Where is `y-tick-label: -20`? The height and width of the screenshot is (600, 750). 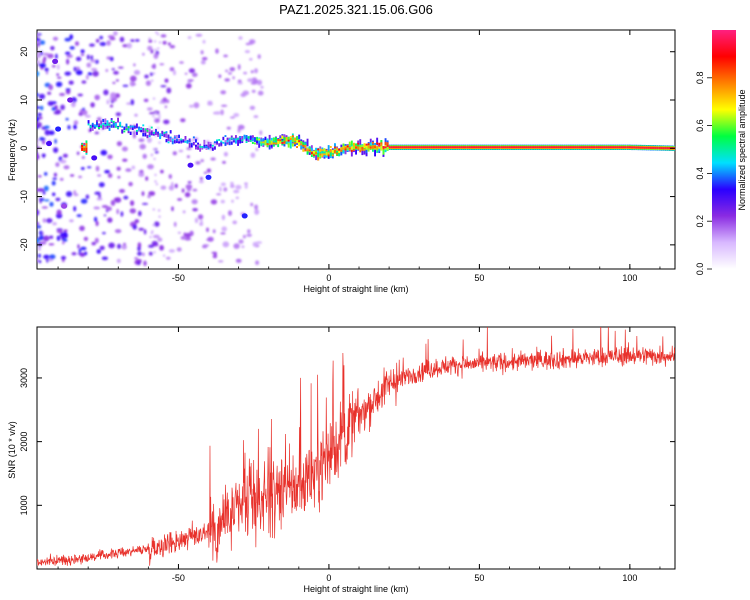 y-tick-label: -20 is located at coordinates (24, 244).